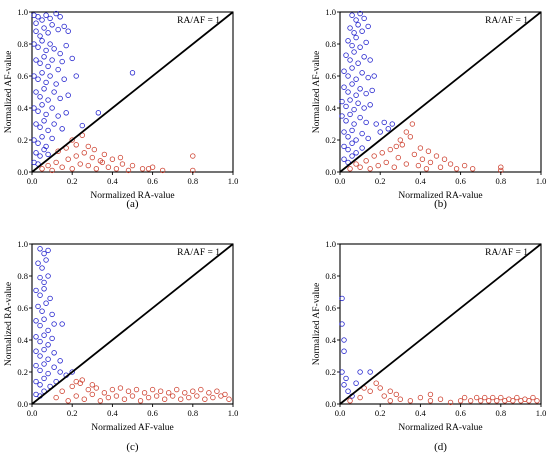 The image size is (550, 462). Describe the element at coordinates (132, 428) in the screenshot. I see `x-axis-label: Normalized AF-value` at that location.